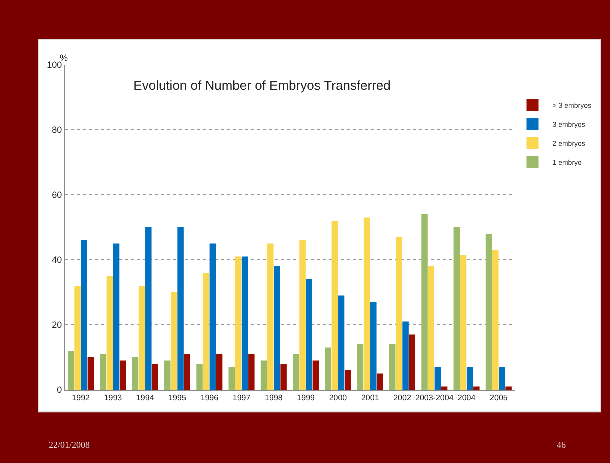  Describe the element at coordinates (561, 445) in the screenshot. I see `text: 46` at that location.